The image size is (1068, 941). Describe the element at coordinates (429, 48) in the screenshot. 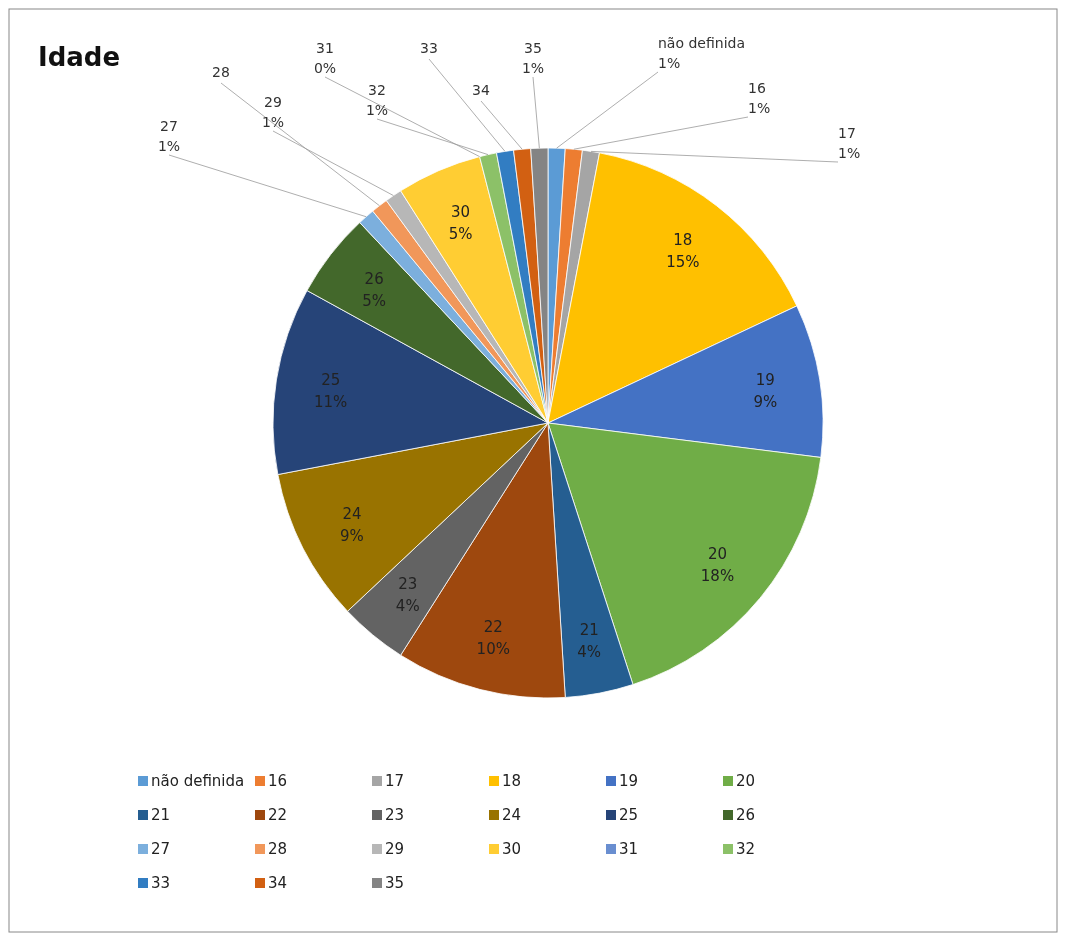

I see `slice-label: 33` at that location.